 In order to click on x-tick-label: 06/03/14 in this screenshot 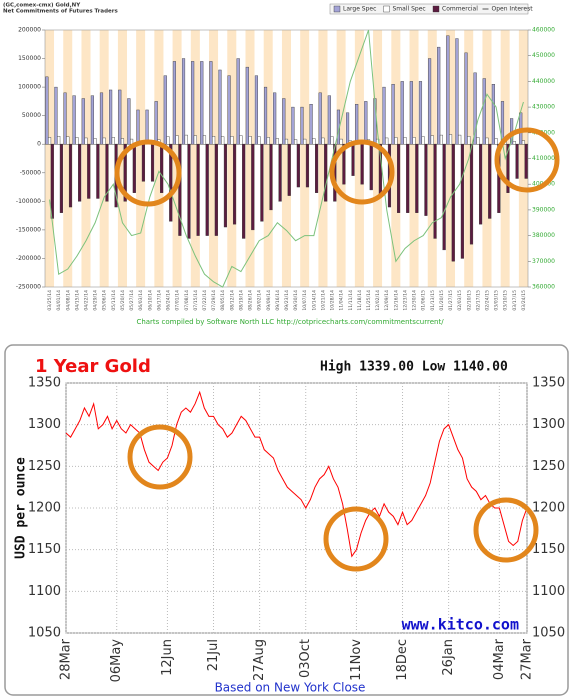, I will do `click(141, 300)`.